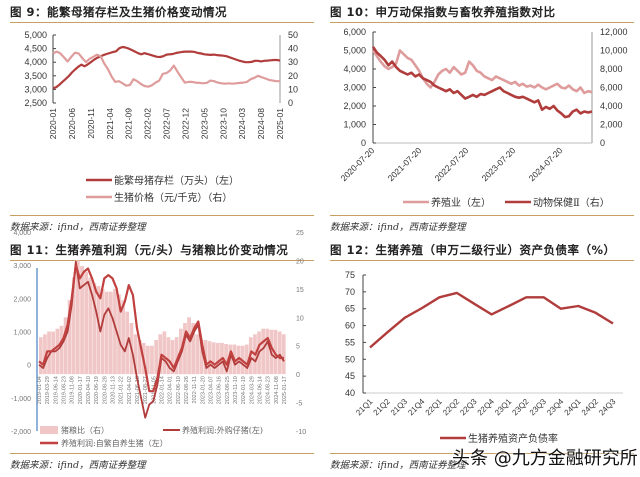 This screenshot has height=477, width=640. What do you see at coordinates (416, 407) in the screenshot?
I see `x-tick-label: 21Q4` at bounding box center [416, 407].